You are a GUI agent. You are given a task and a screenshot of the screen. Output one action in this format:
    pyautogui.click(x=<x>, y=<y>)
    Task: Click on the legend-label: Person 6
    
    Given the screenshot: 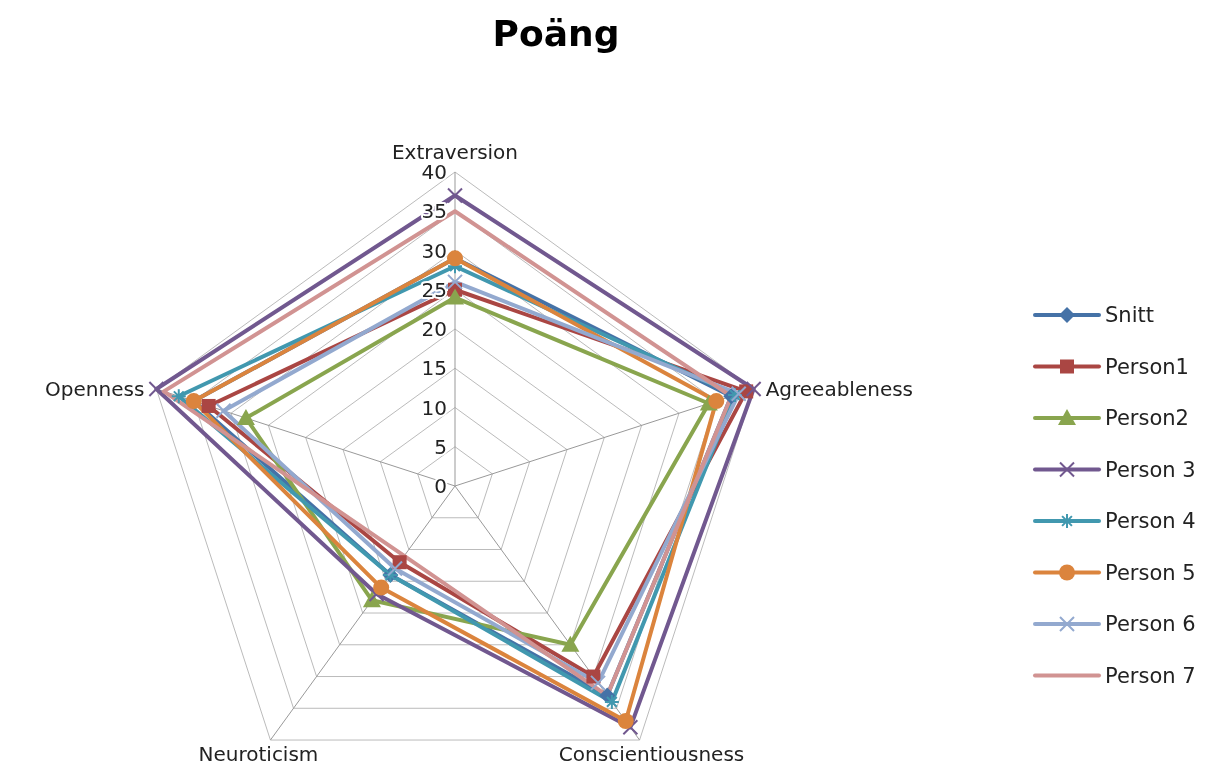 What is the action you would take?
    pyautogui.click(x=1150, y=624)
    